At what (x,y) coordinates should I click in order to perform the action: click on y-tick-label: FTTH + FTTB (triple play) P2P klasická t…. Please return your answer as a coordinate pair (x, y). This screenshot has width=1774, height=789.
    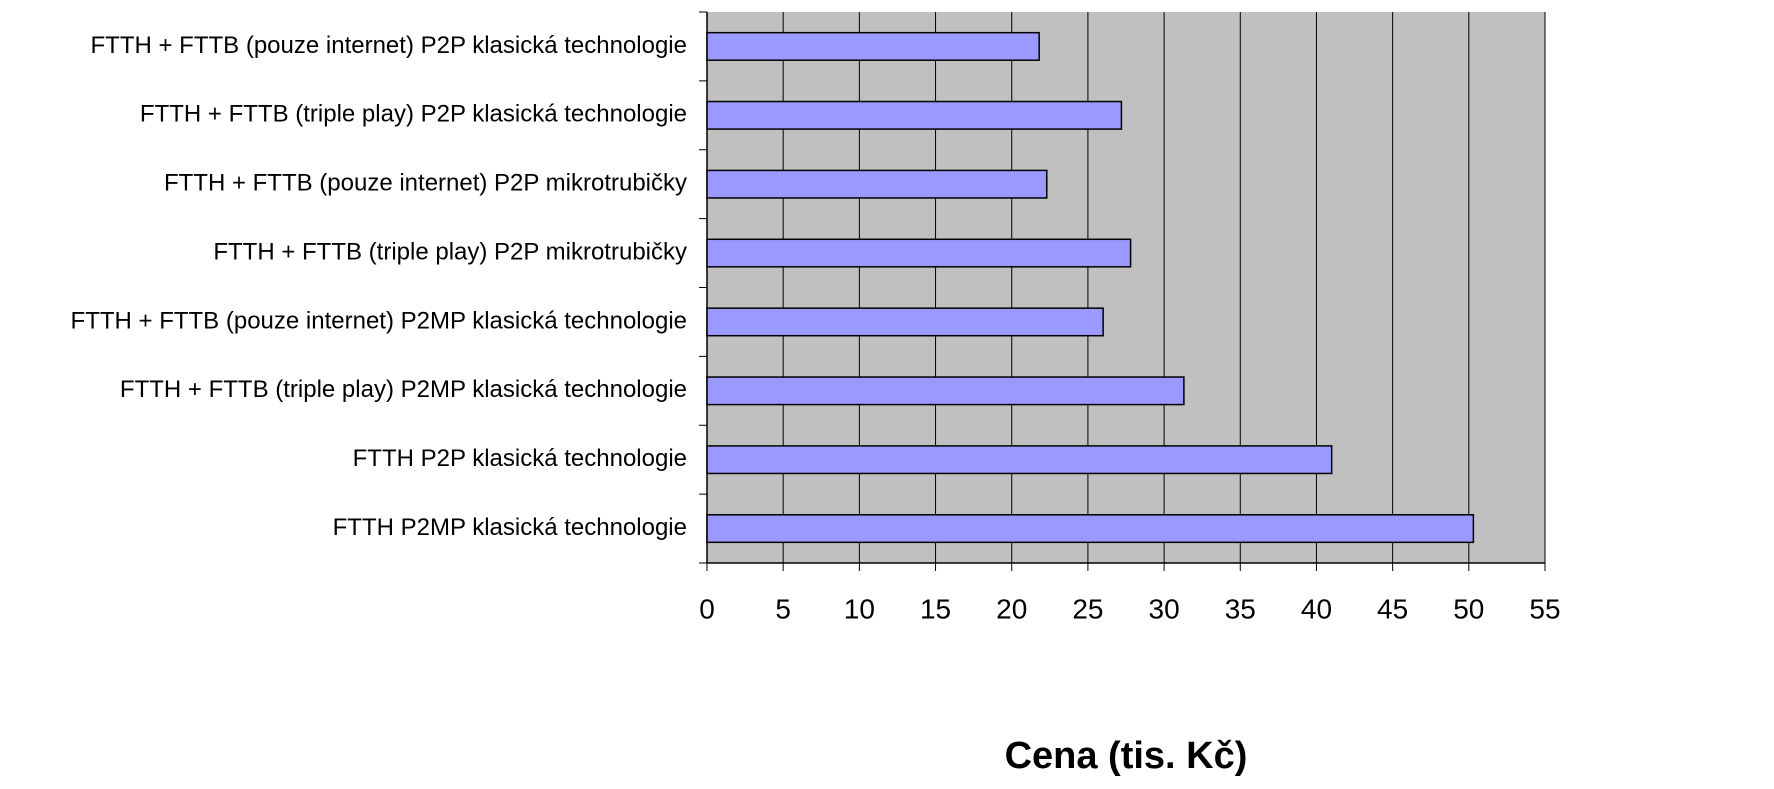
    Looking at the image, I should click on (413, 114).